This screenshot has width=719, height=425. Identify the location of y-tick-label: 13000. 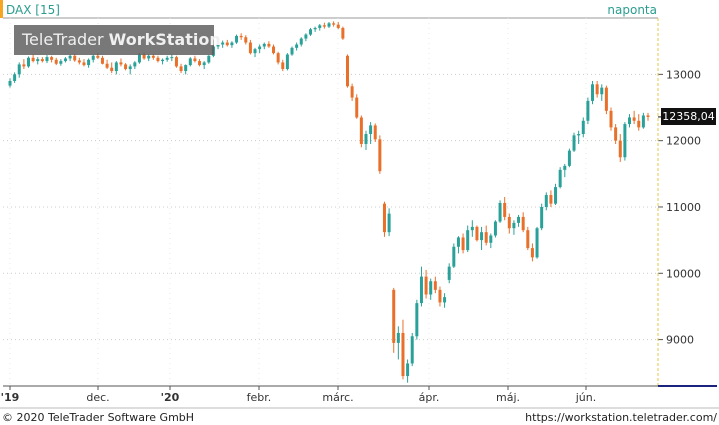
(683, 74).